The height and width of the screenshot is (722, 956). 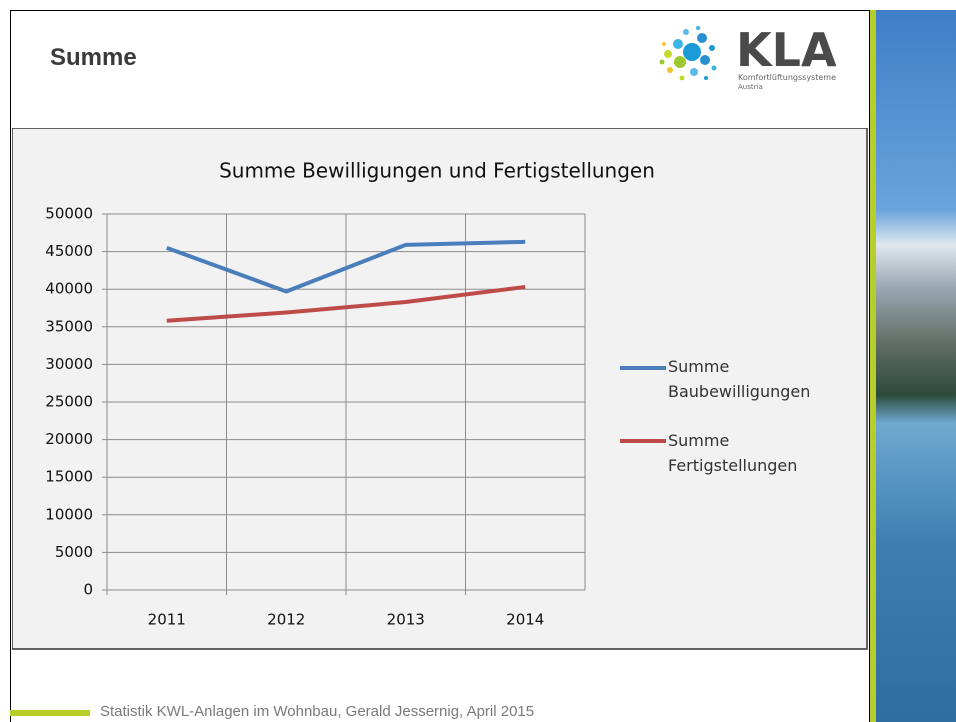 What do you see at coordinates (69, 364) in the screenshot?
I see `y-tick-label: 30000` at bounding box center [69, 364].